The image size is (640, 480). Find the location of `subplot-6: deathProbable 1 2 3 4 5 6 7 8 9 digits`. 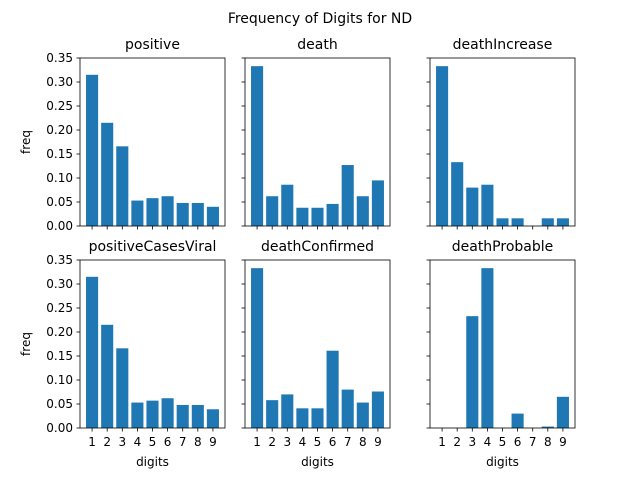

subplot-6: deathProbable 1 2 3 4 5 6 7 8 9 digits is located at coordinates (501, 354).